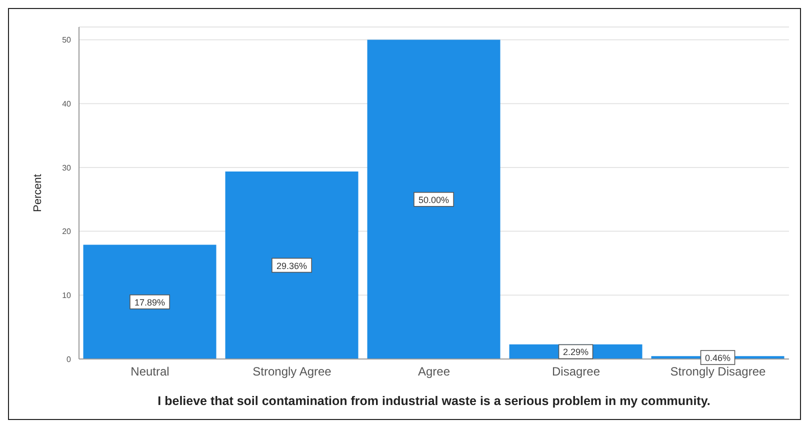  I want to click on data-label: 17.89%, so click(150, 302).